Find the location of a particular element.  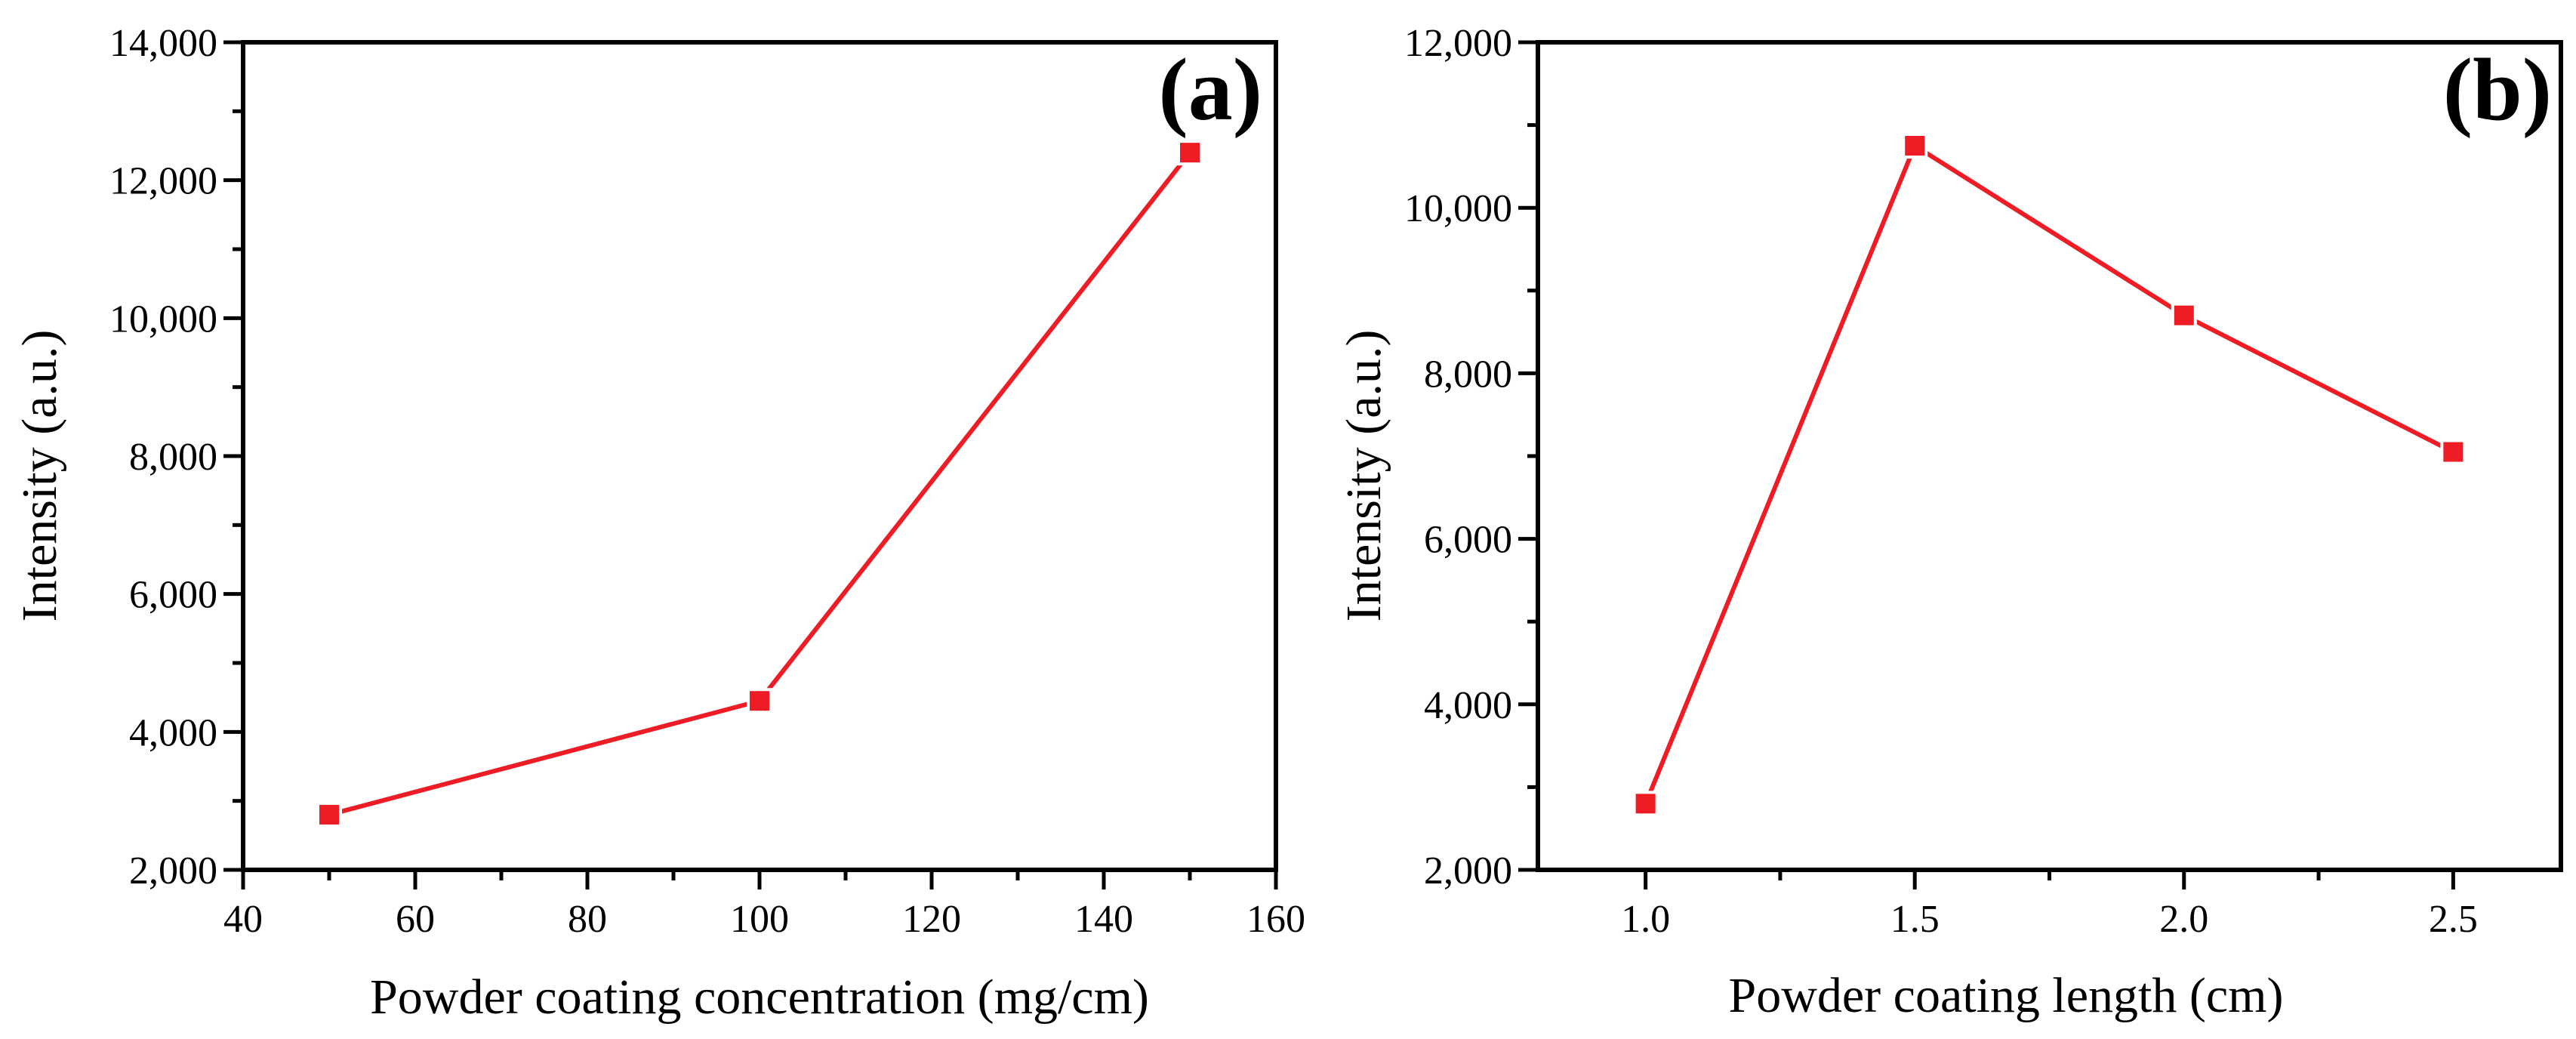

panel-a-y-tick-label: 4,000 is located at coordinates (173, 732).